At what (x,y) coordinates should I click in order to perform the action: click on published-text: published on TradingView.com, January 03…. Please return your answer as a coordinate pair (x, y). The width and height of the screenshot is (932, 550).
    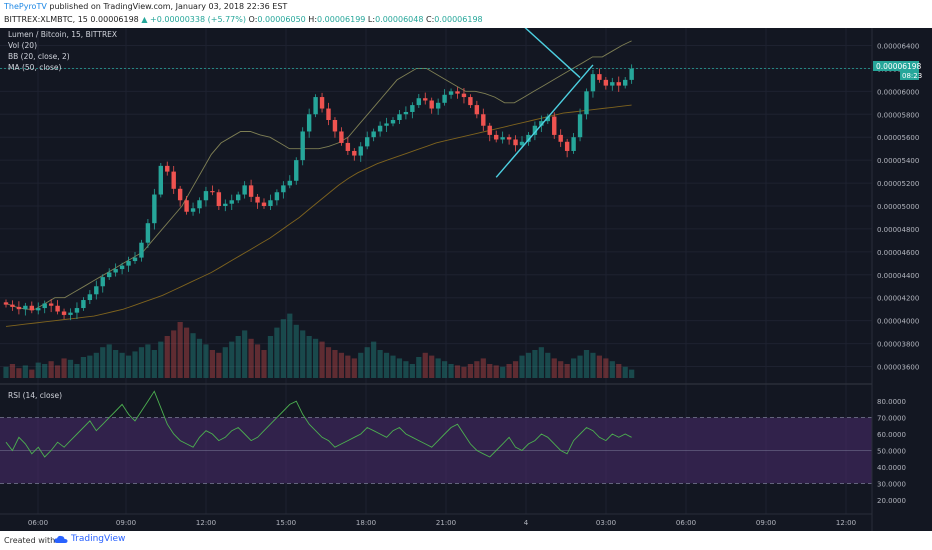
    Looking at the image, I should click on (168, 6).